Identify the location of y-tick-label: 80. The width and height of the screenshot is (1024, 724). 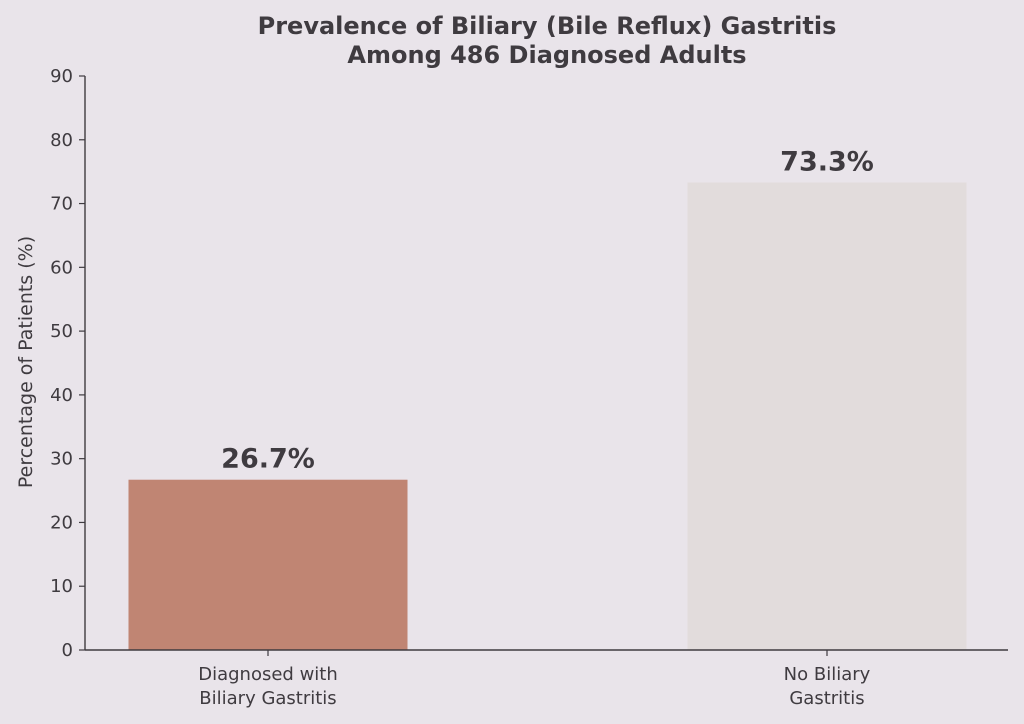
(61, 140).